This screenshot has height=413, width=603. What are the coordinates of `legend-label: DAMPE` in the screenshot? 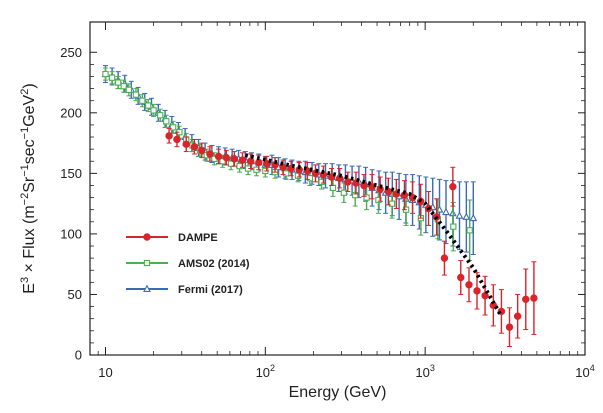 It's located at (198, 238).